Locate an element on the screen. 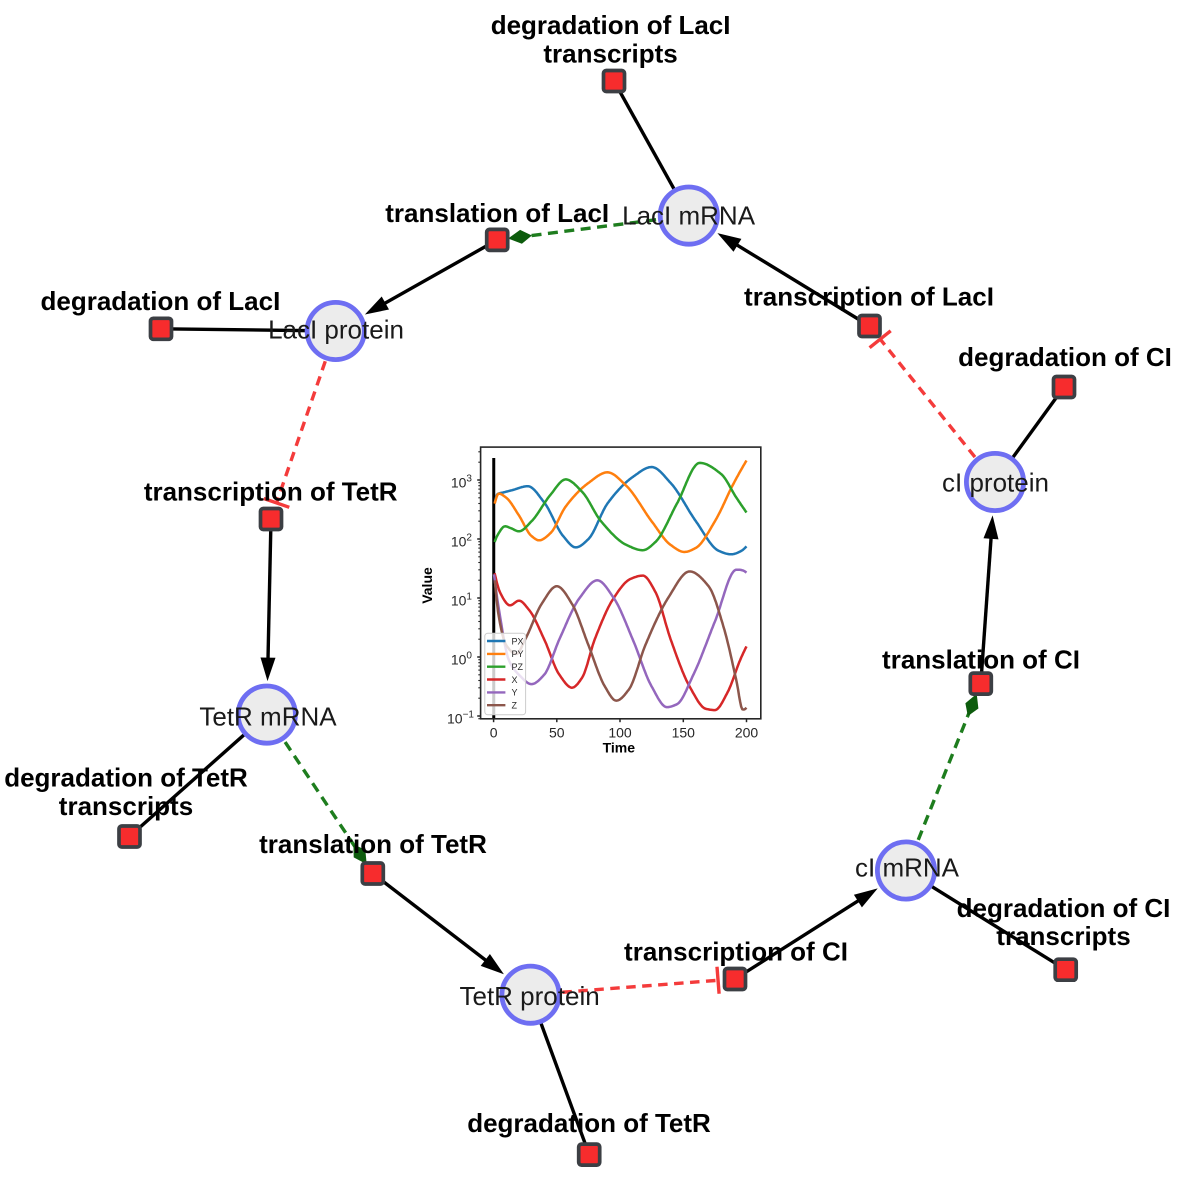  svg-text: LacI protein is located at coordinates (336, 330).